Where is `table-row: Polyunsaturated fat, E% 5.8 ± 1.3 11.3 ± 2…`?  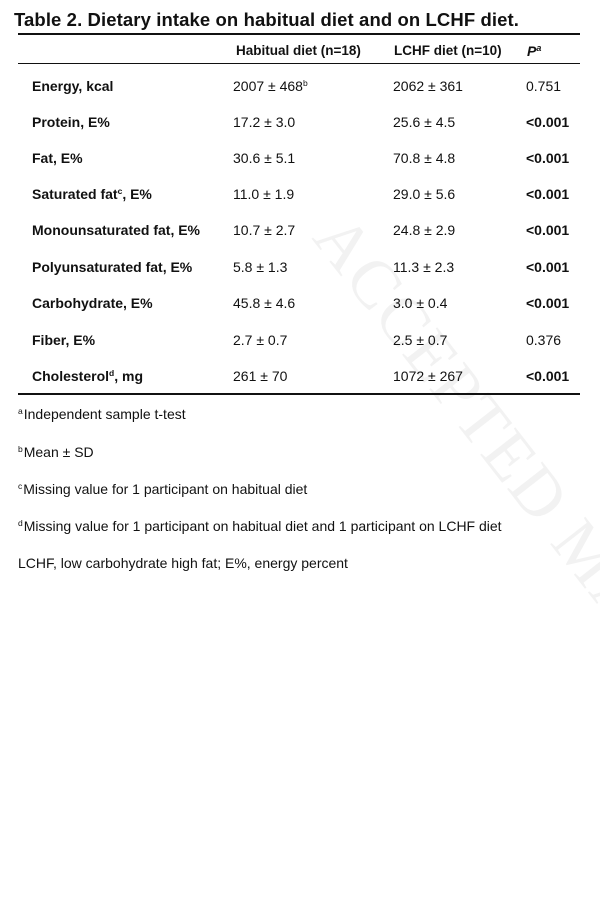 table-row: Polyunsaturated fat, E% 5.8 ± 1.3 11.3 ± 2… is located at coordinates (300, 276).